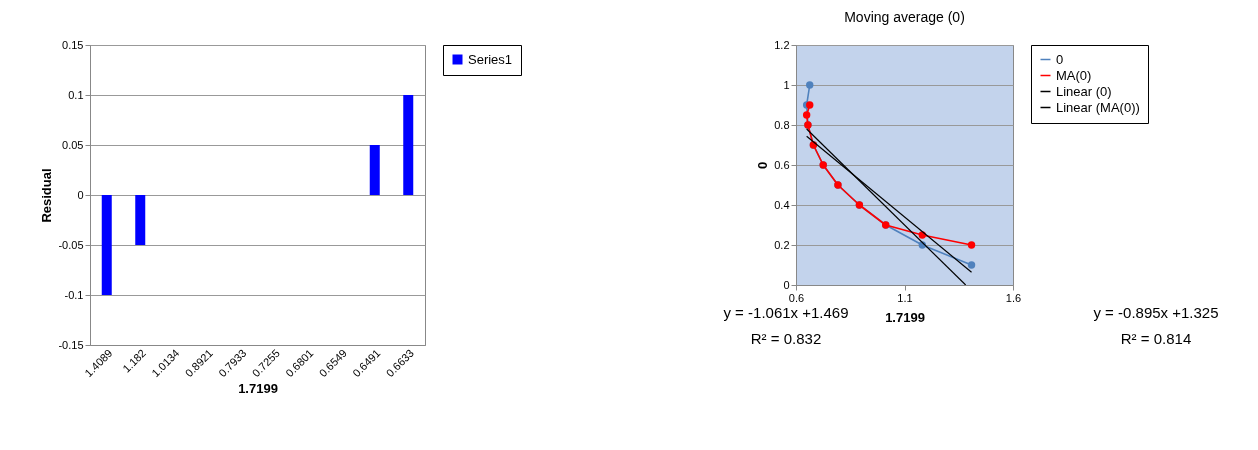 This screenshot has width=1258, height=450. What do you see at coordinates (73, 144) in the screenshot?
I see `y-tick-label: 0.05` at bounding box center [73, 144].